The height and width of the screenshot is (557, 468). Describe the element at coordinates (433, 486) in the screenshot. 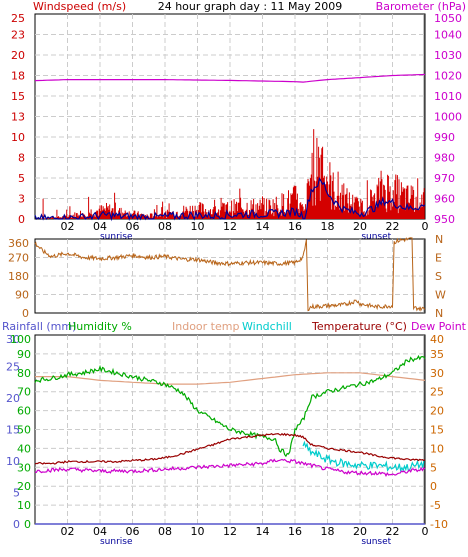

I see `temperature-tick-label: 0` at that location.